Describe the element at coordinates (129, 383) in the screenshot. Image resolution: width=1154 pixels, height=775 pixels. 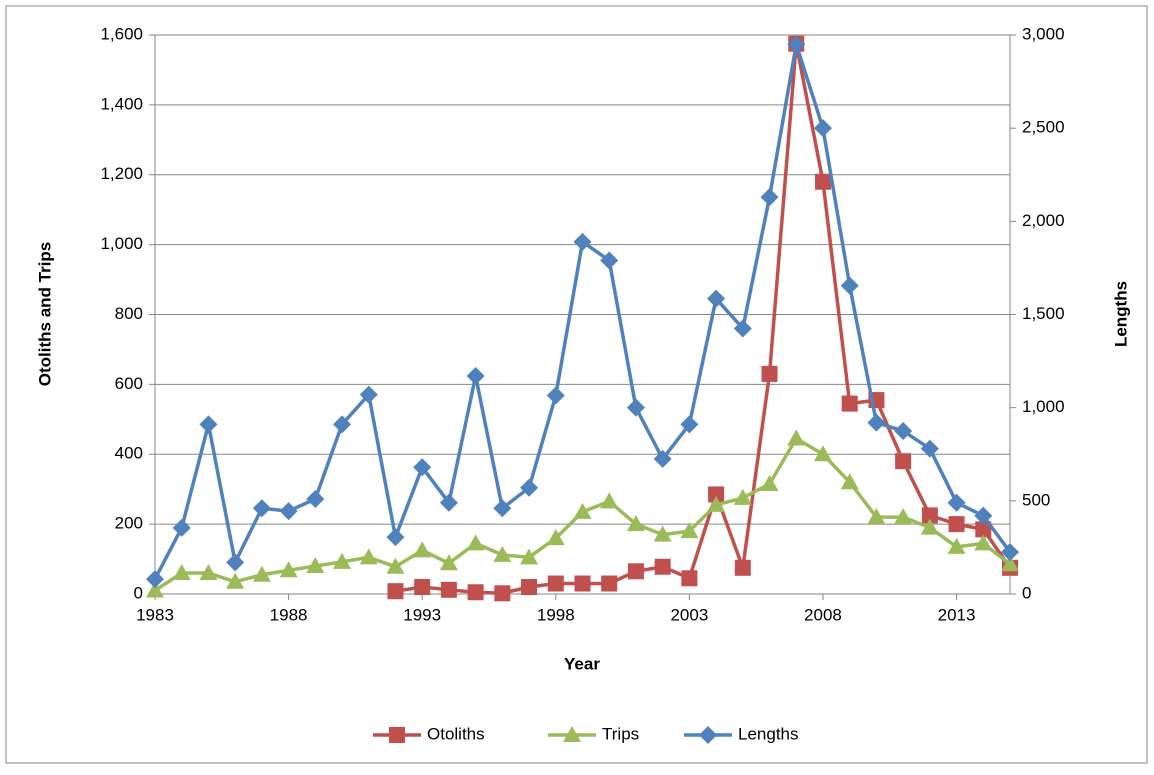
I see `y-tick-label: 600` at that location.